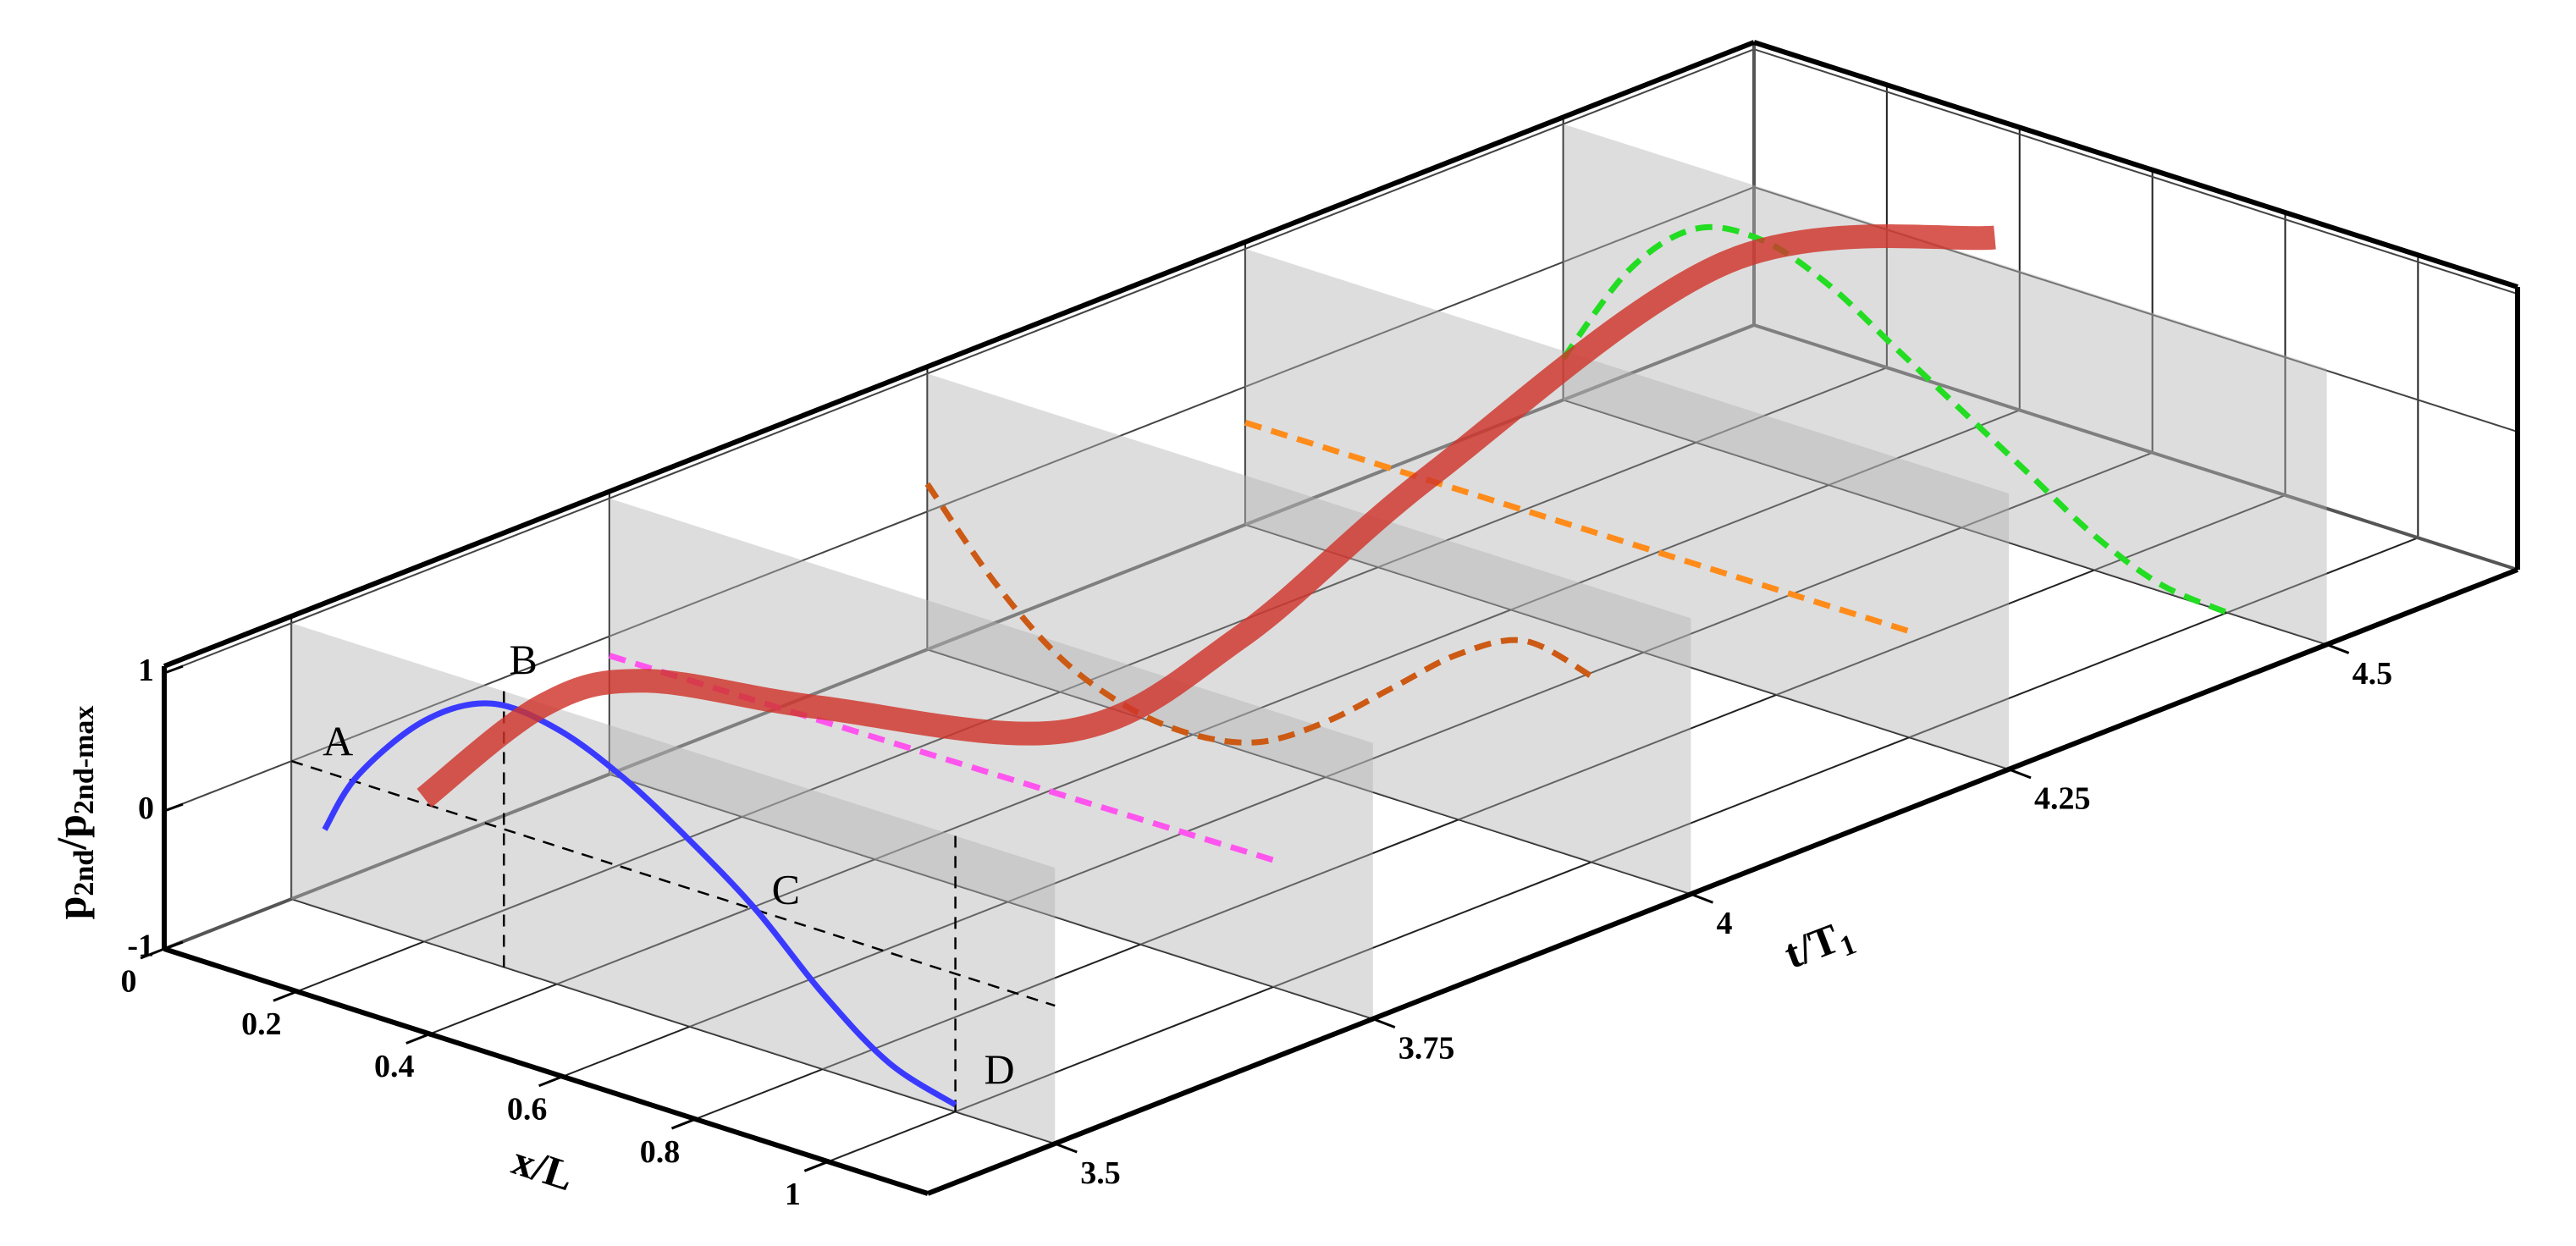 This screenshot has height=1246, width=2576. What do you see at coordinates (793, 1194) in the screenshot?
I see `x-tick-label: 1` at bounding box center [793, 1194].